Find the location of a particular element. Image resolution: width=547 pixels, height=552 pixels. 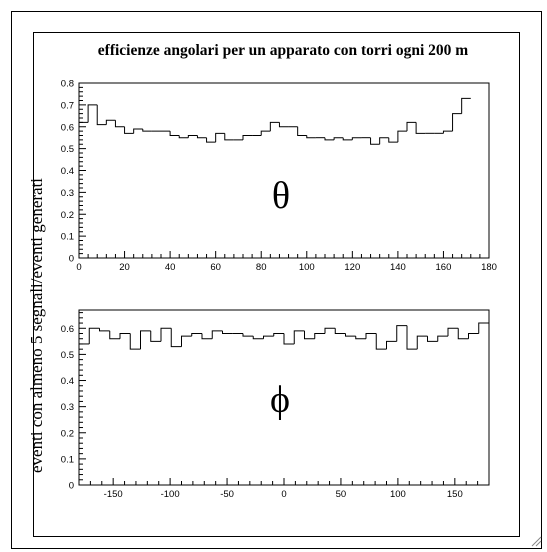

x-tick-label: -100 is located at coordinates (170, 494).